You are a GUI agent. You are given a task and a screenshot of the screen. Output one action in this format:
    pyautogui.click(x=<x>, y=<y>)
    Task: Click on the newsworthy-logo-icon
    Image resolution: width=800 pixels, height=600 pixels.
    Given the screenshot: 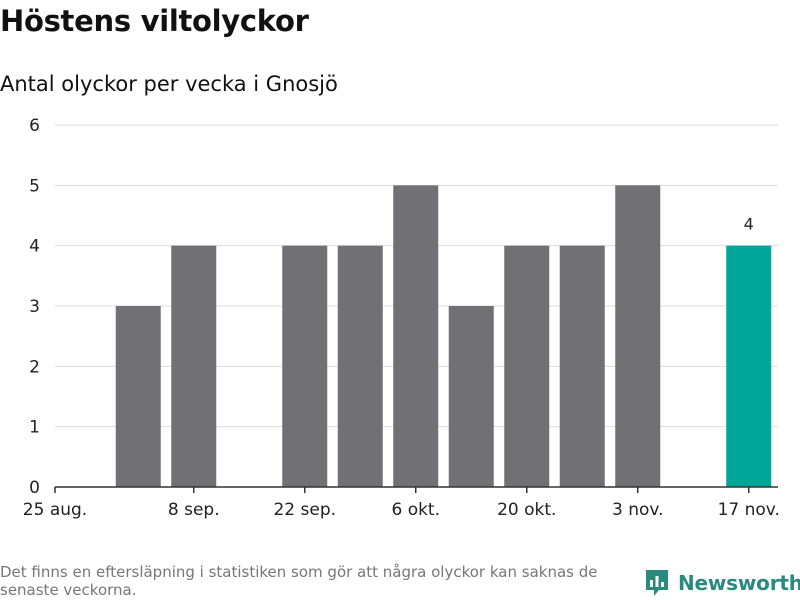 What is the action you would take?
    pyautogui.click(x=657, y=583)
    